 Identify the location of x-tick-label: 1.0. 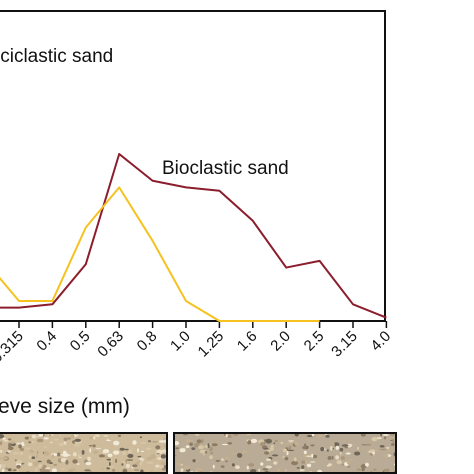
(180, 341).